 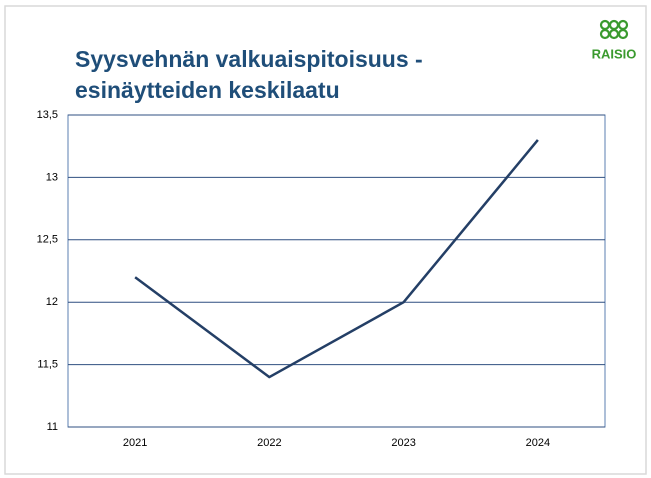 What do you see at coordinates (269, 443) in the screenshot?
I see `x-tick-label: 2022` at bounding box center [269, 443].